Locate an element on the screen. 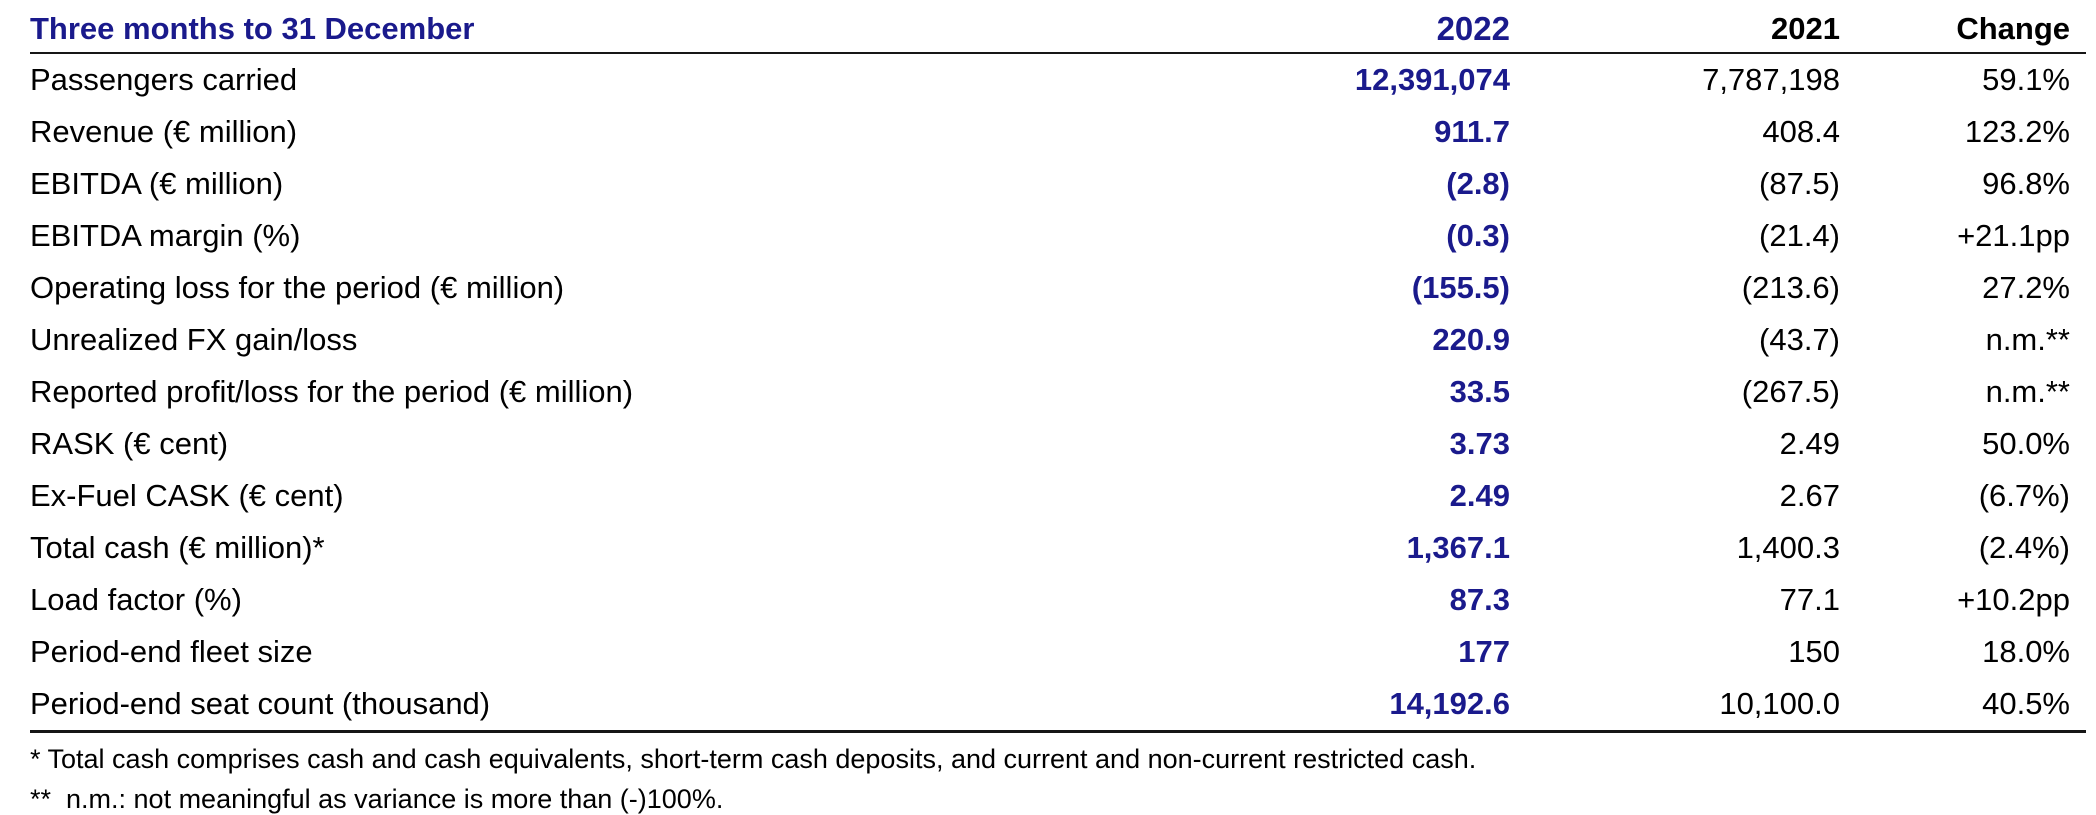 The height and width of the screenshot is (815, 2096). cell-value-2021: 408.4 is located at coordinates (1801, 131).